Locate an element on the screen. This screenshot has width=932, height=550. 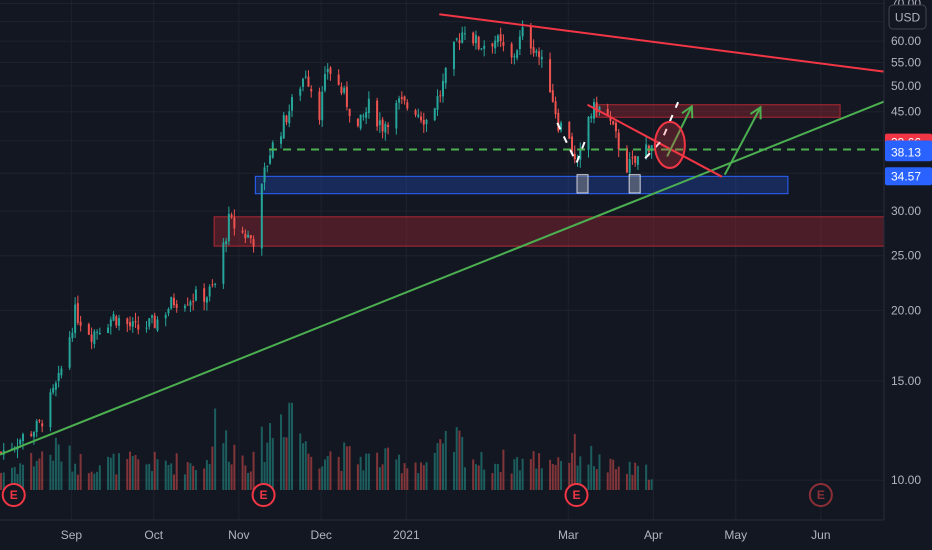
demand-zone is located at coordinates (549, 231).